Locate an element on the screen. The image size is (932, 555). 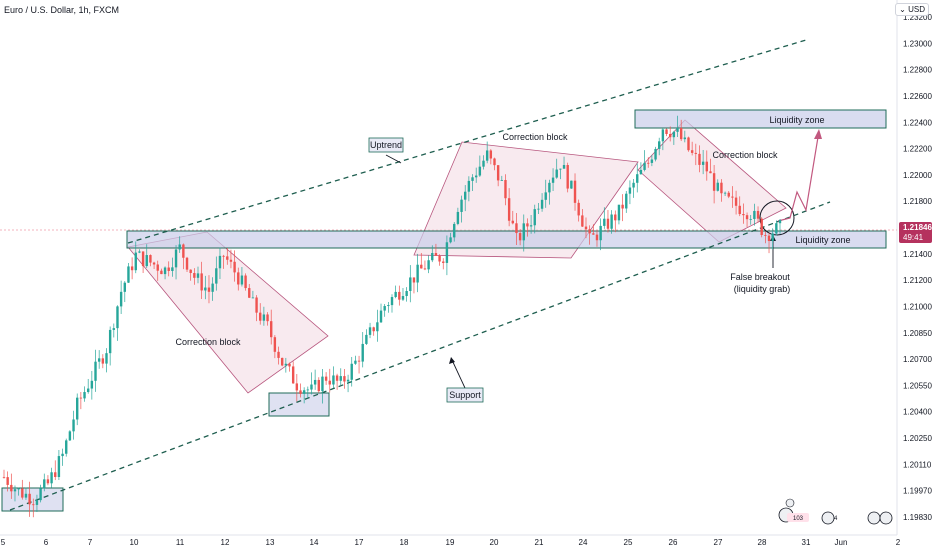
symbol-title: Euro / U.S. Dollar, 1h, FXCM is located at coordinates (62, 10).